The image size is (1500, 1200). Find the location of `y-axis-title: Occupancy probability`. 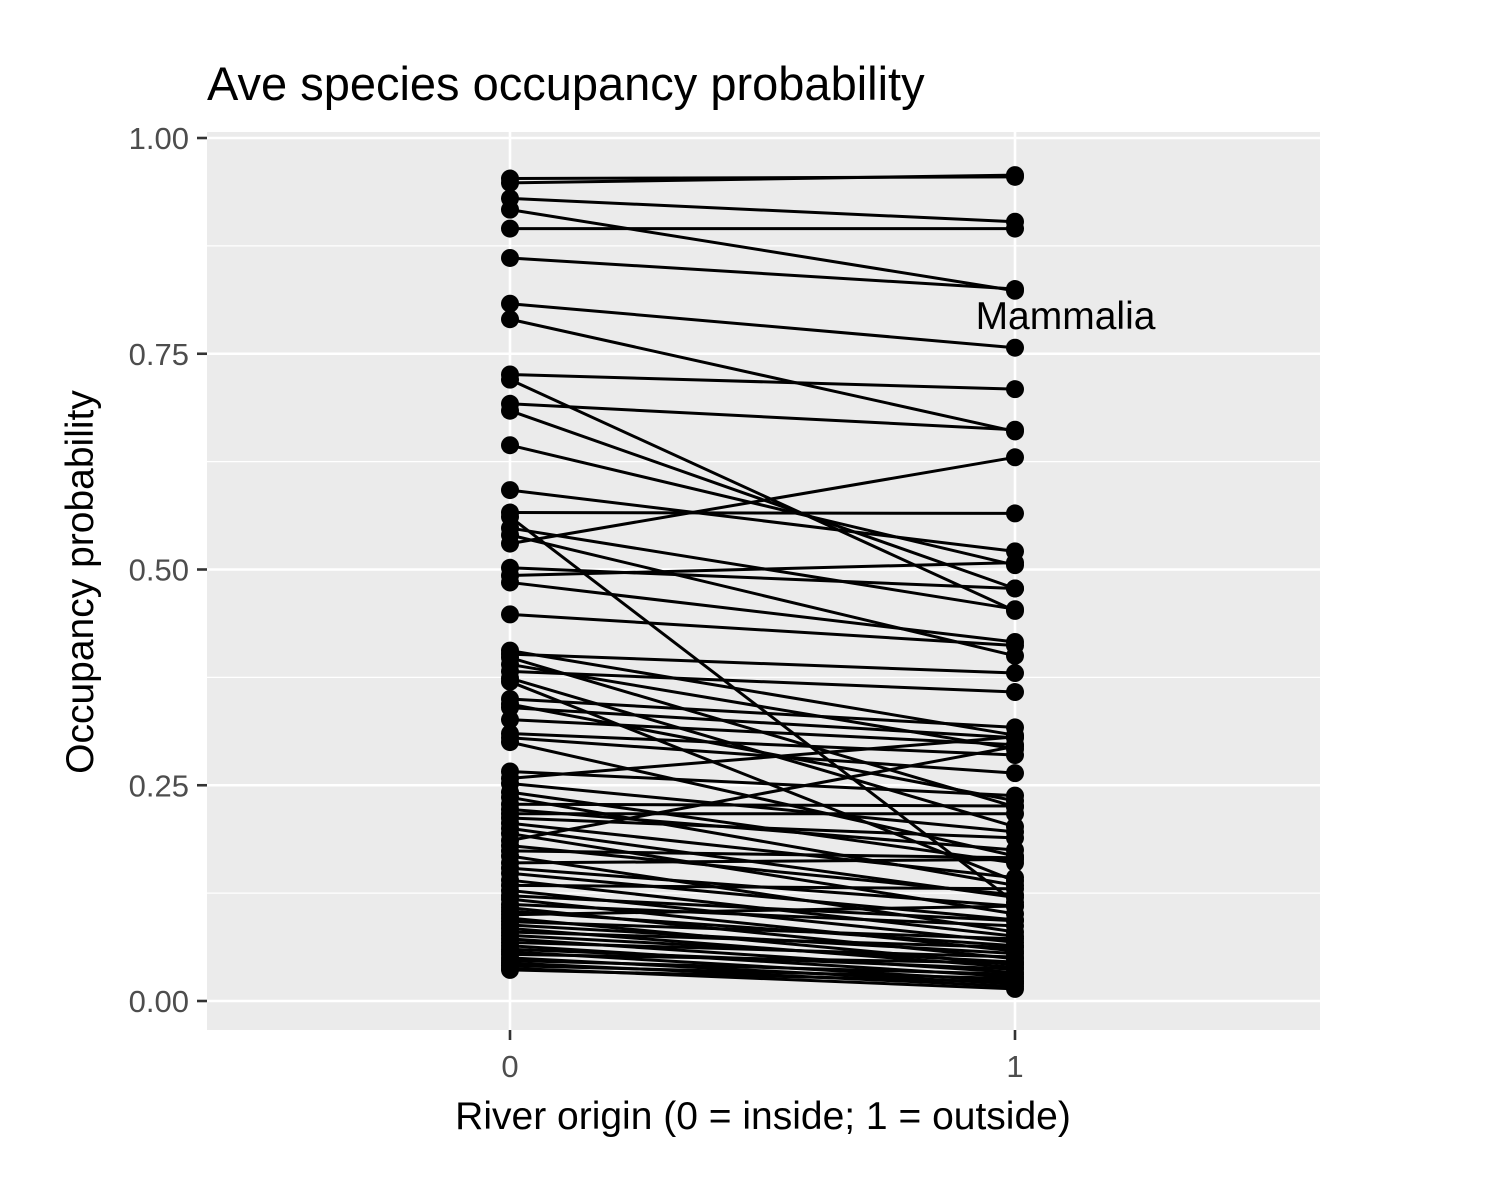

y-axis-title: Occupancy probability is located at coordinates (80, 582).